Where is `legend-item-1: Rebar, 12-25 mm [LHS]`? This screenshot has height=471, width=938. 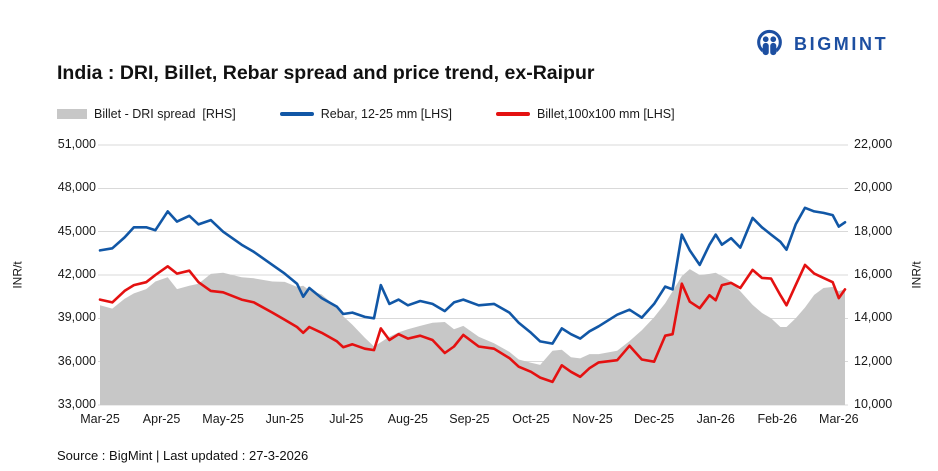 legend-item-1: Rebar, 12-25 mm [LHS] is located at coordinates (366, 114).